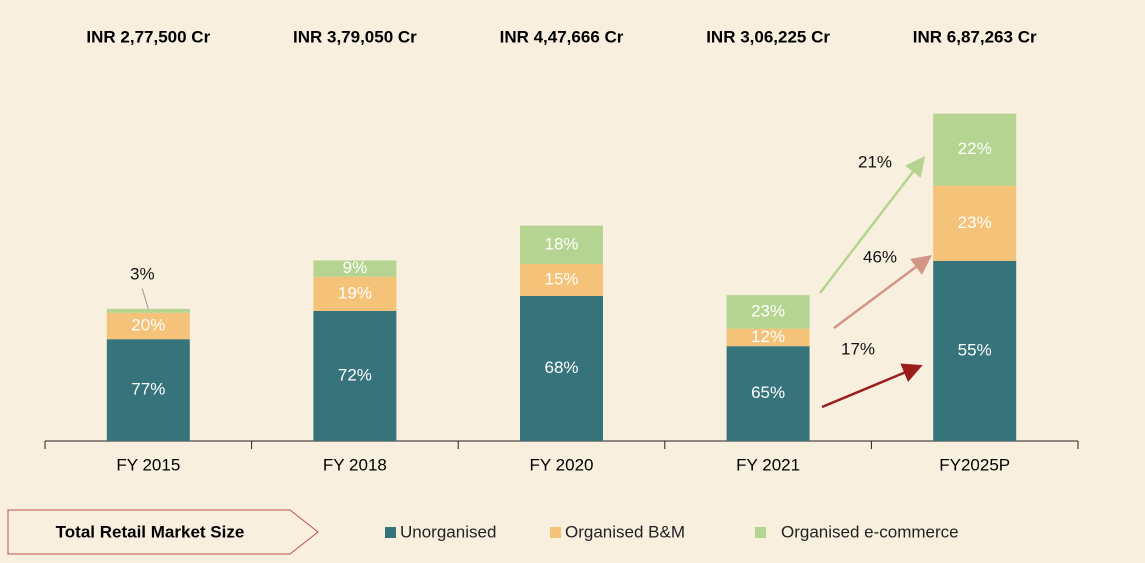 This screenshot has height=563, width=1145. What do you see at coordinates (355, 464) in the screenshot?
I see `x-tick-label: FY 2018` at bounding box center [355, 464].